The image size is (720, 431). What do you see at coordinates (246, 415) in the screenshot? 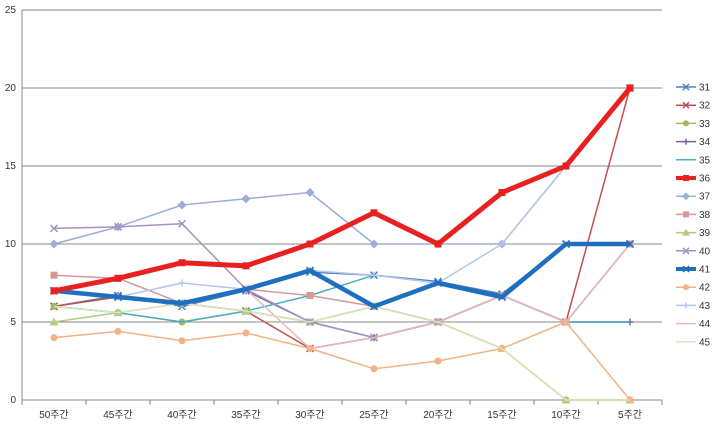
I see `x-tick-label: 35주간` at bounding box center [246, 415].